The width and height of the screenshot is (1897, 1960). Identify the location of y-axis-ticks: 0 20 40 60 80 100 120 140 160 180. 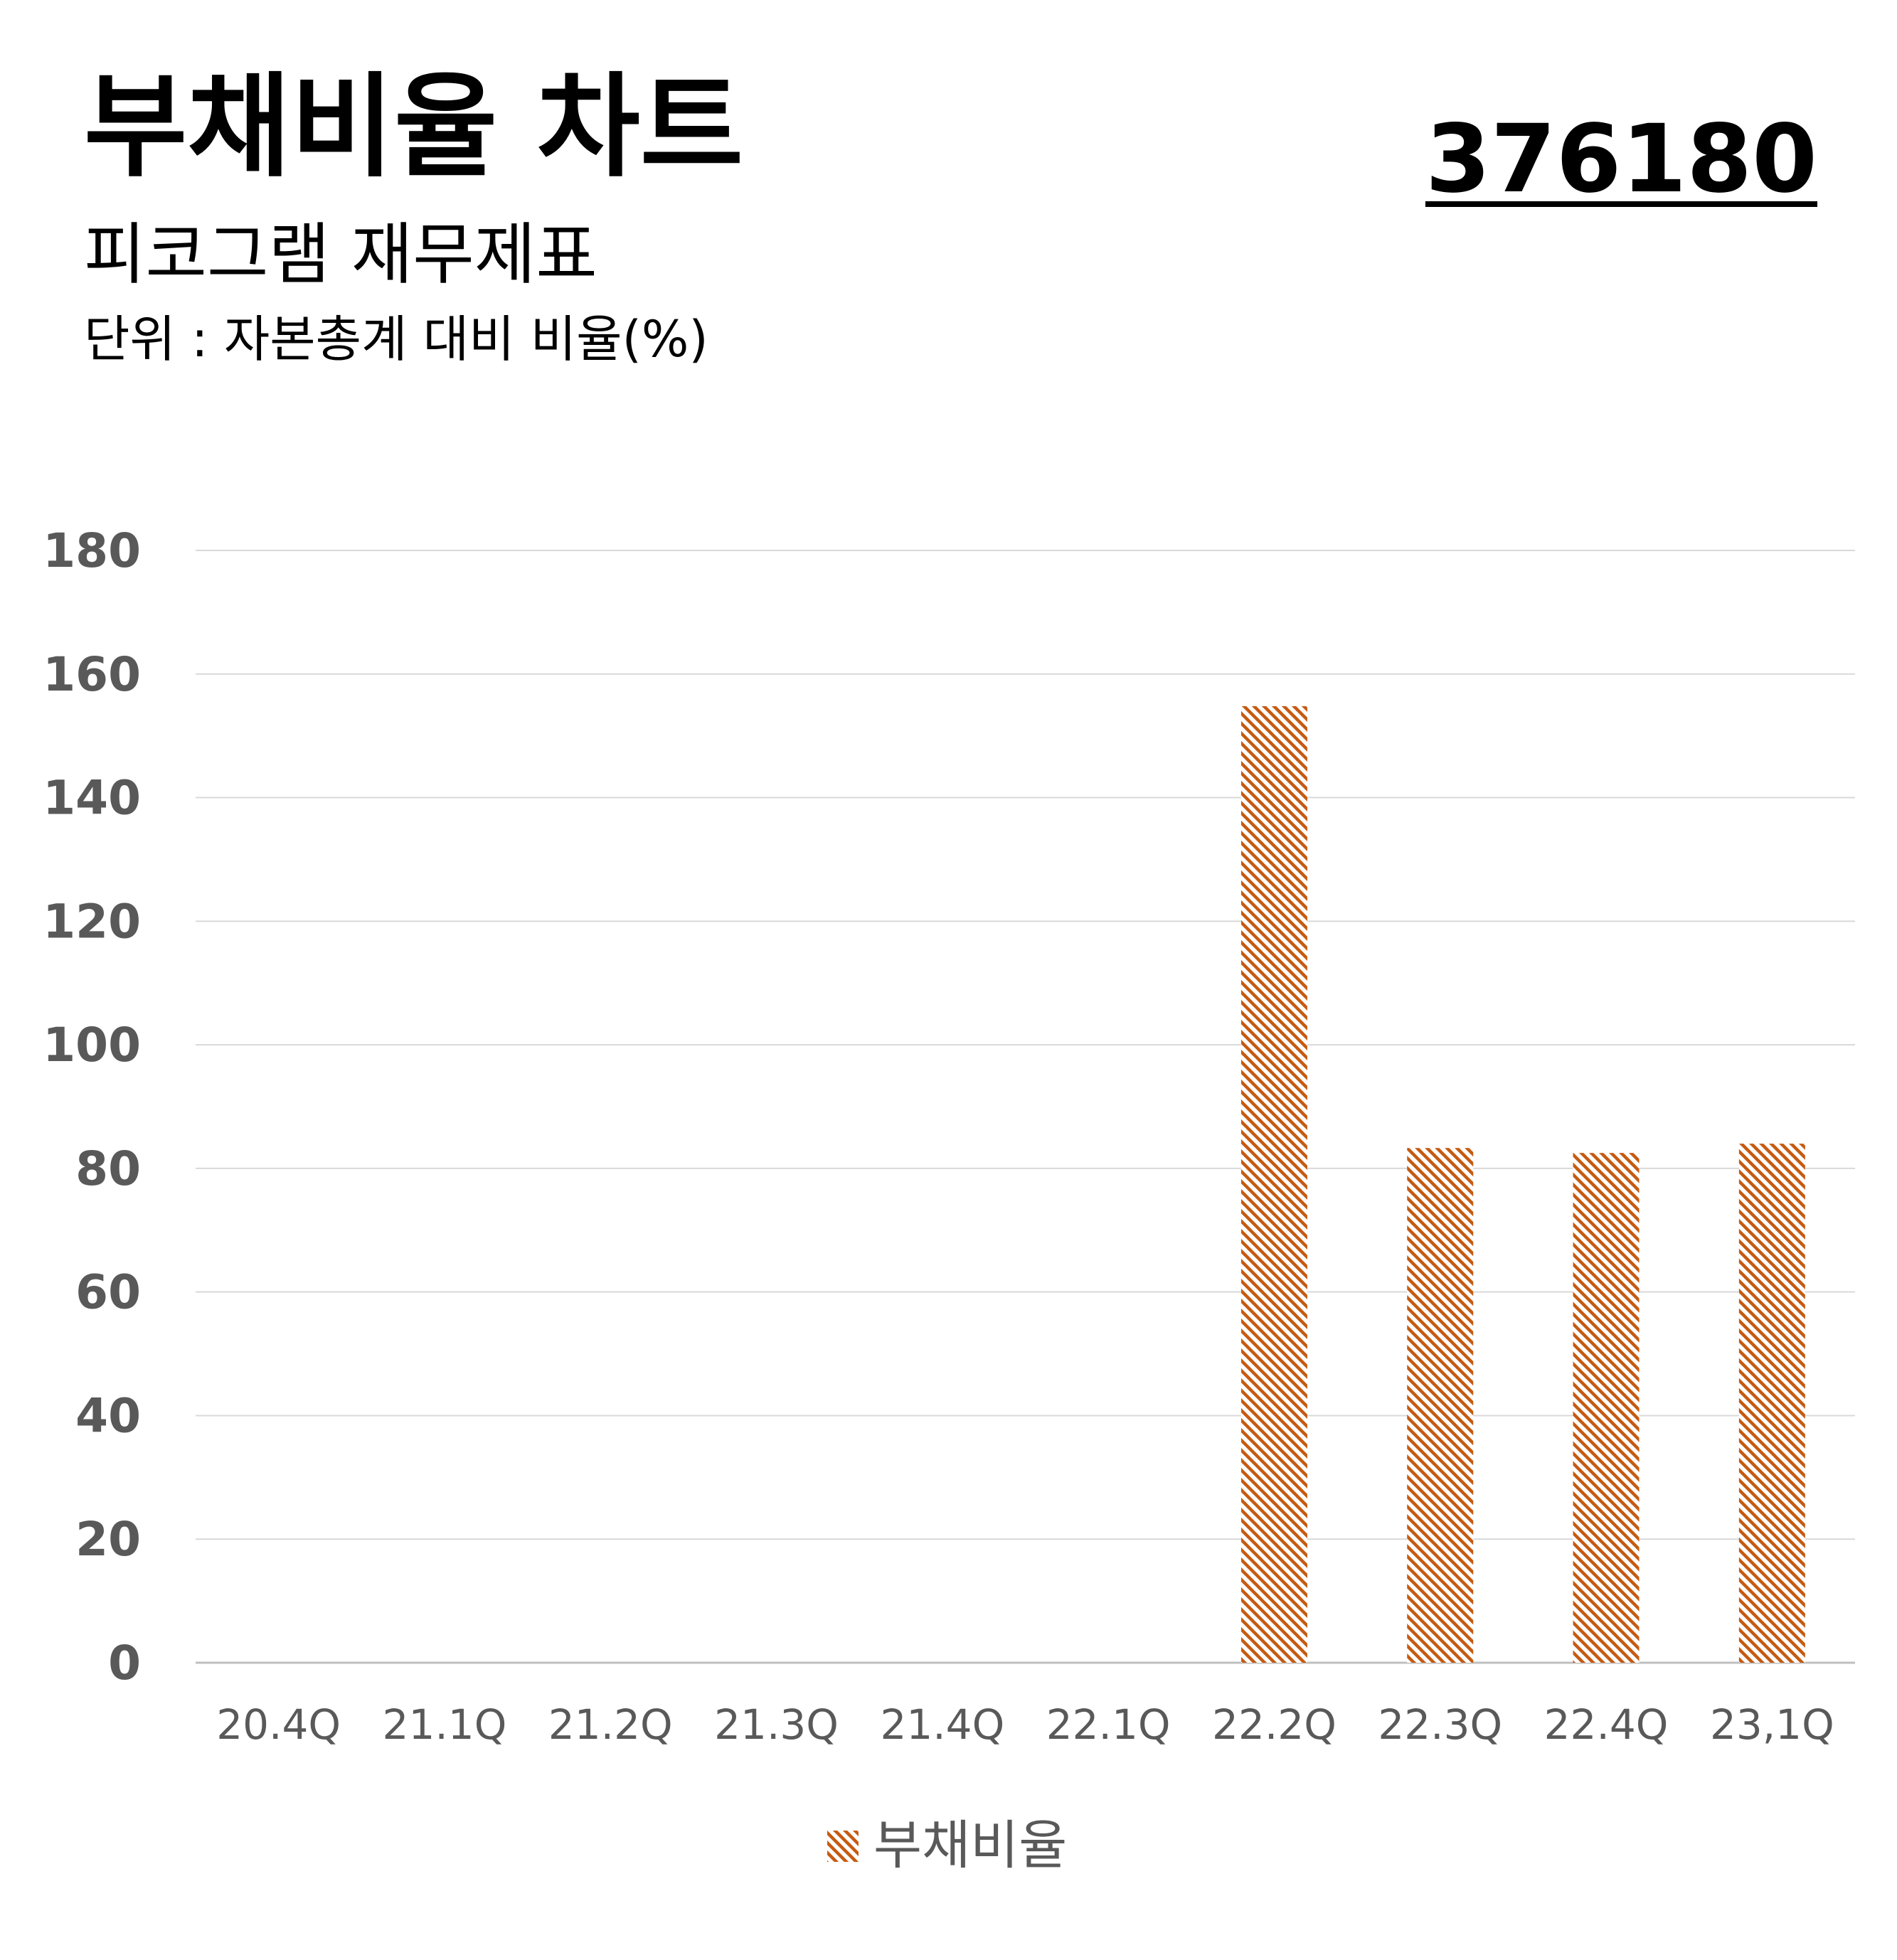
(92, 1106).